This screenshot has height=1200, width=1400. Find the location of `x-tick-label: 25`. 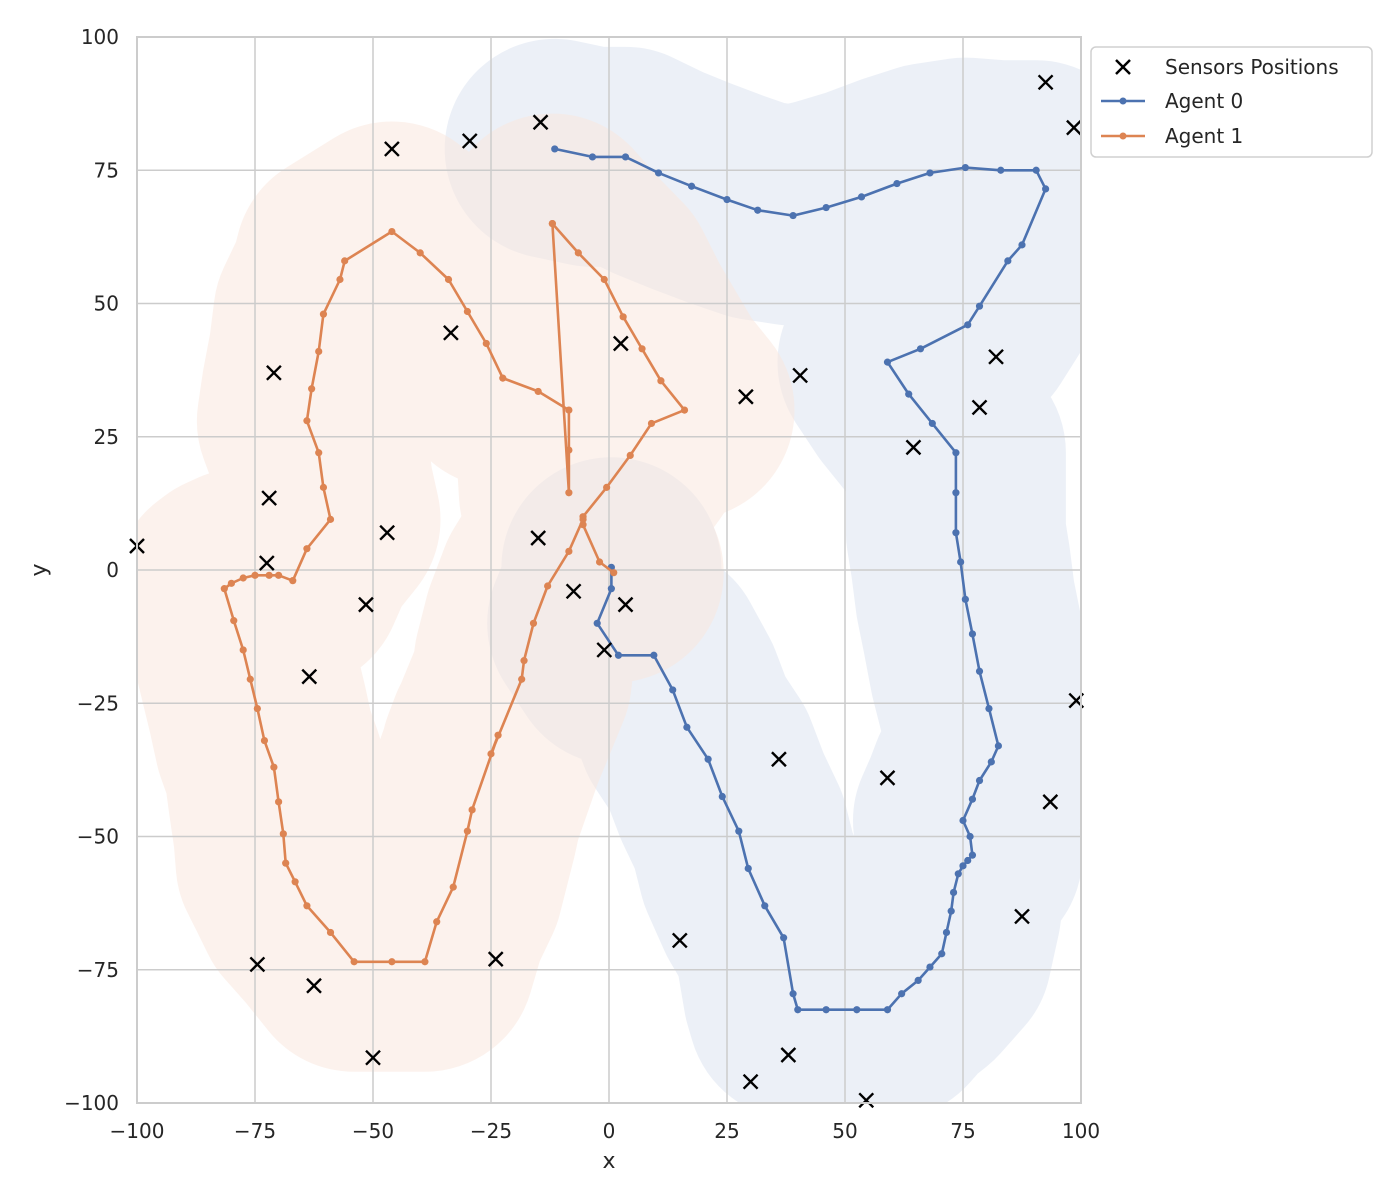

x-tick-label: 25 is located at coordinates (726, 1131).